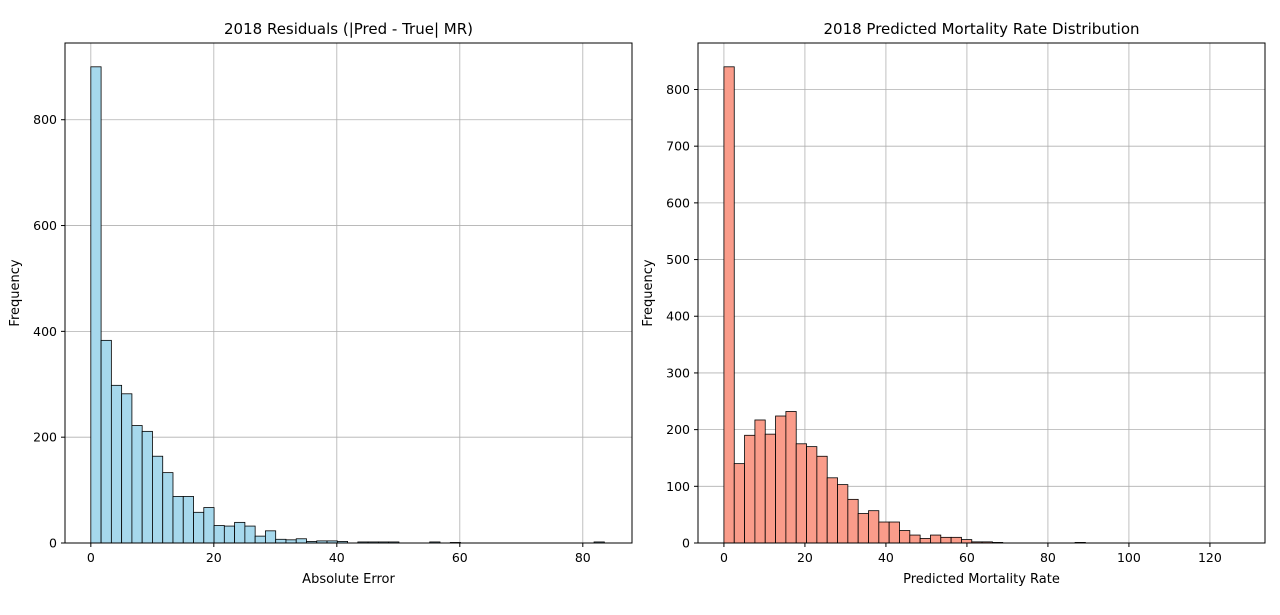 The height and width of the screenshot is (615, 1280). What do you see at coordinates (981, 579) in the screenshot?
I see `x-axis-label: Predicted Mortality Rate` at bounding box center [981, 579].